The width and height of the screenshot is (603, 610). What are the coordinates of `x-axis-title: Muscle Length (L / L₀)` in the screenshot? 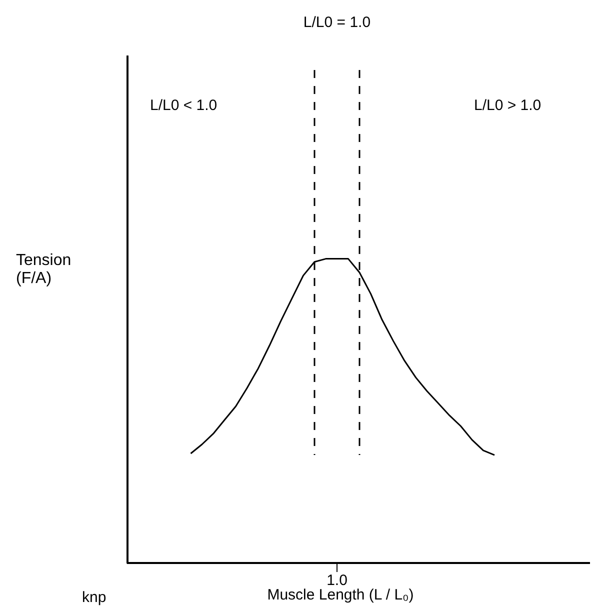 It's located at (340, 595).